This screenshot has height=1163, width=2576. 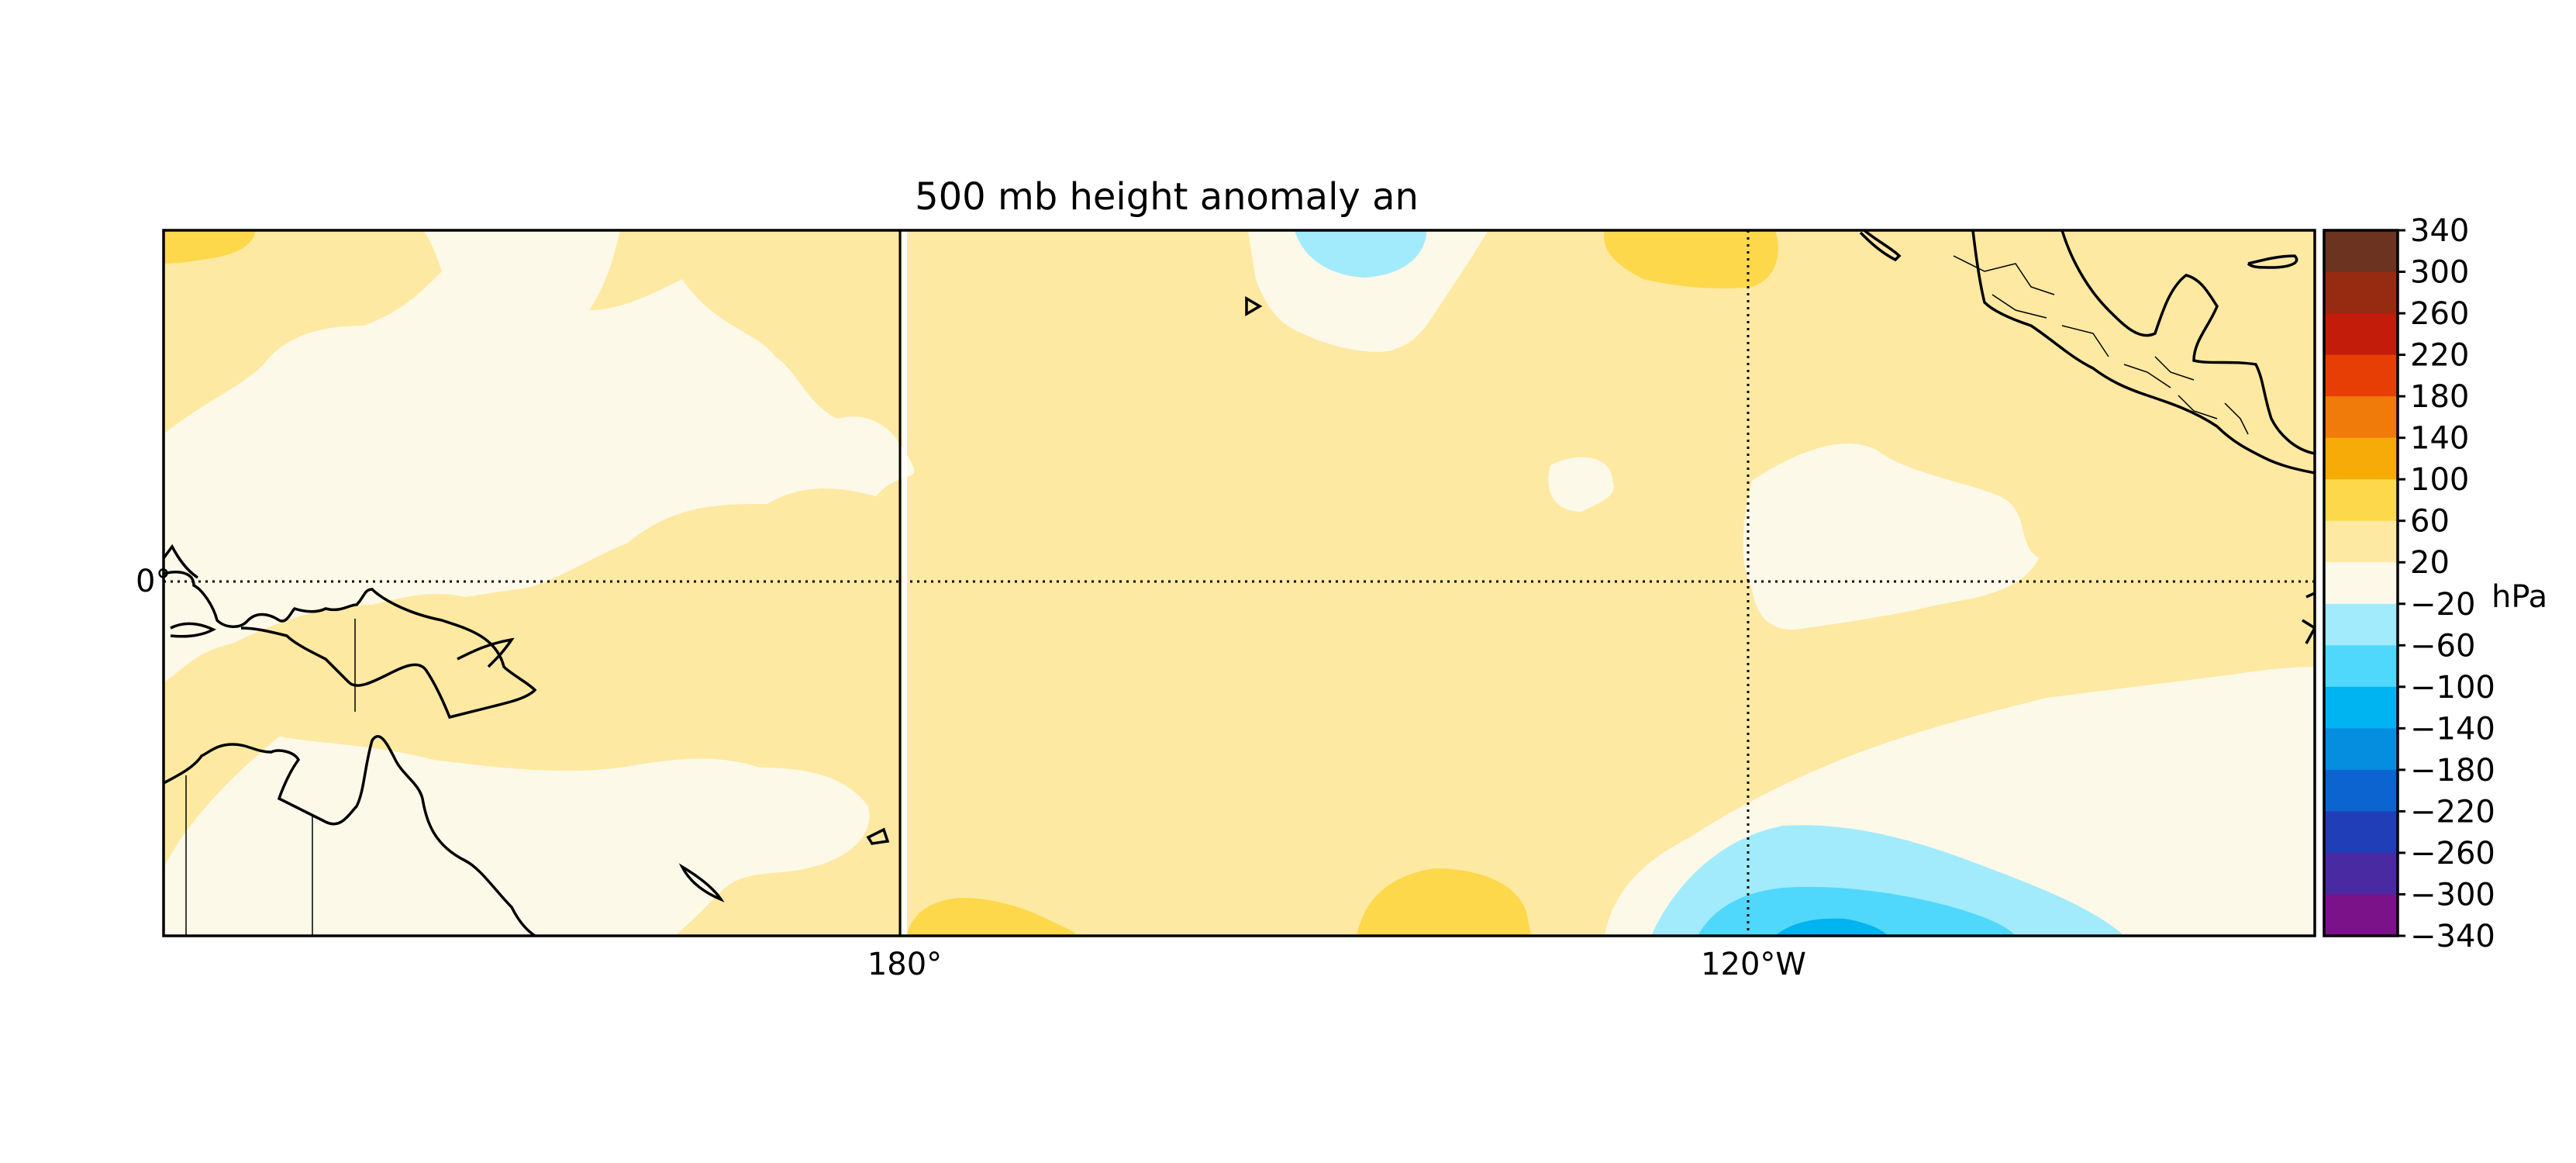 What do you see at coordinates (1444, 902) in the screenshot?
I see `anomaly-region-positive-south-central` at bounding box center [1444, 902].